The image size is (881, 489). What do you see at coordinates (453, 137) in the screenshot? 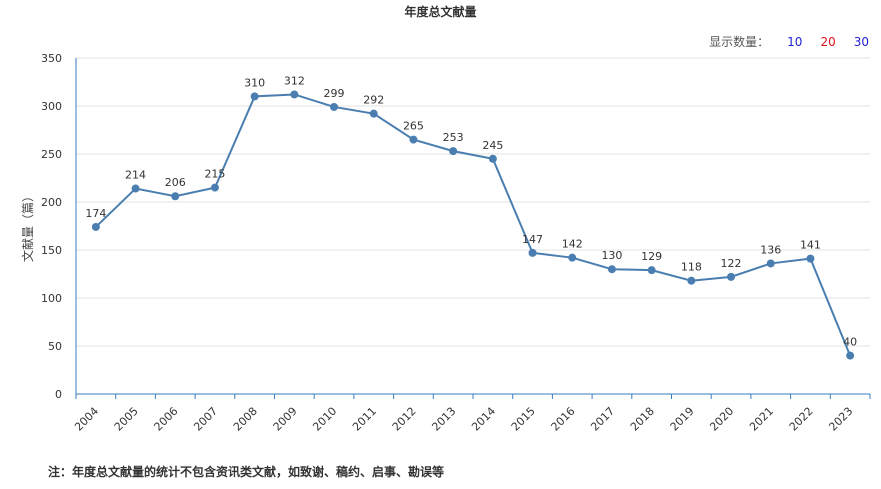
I see `data-label: 253` at bounding box center [453, 137].